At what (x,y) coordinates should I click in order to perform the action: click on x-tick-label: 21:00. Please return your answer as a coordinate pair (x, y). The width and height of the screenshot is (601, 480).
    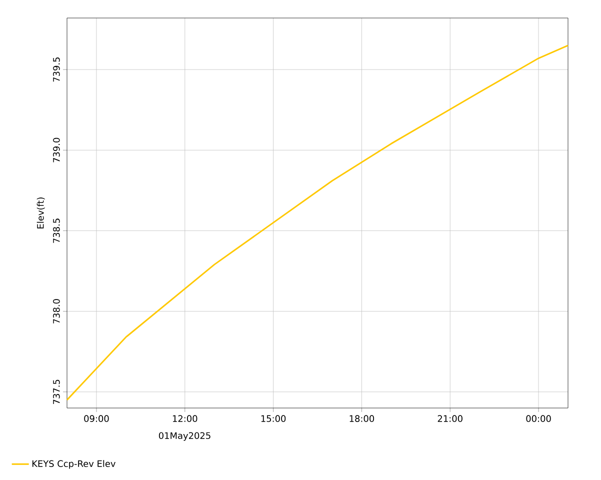
    Looking at the image, I should click on (450, 418).